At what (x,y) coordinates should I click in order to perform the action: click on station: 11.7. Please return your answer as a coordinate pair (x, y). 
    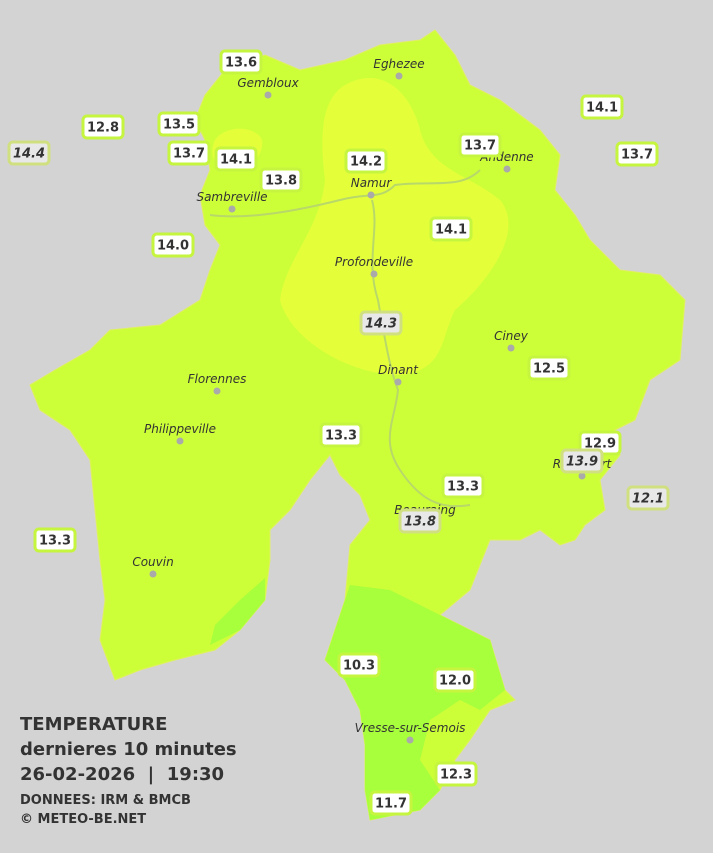
    Looking at the image, I should click on (391, 803).